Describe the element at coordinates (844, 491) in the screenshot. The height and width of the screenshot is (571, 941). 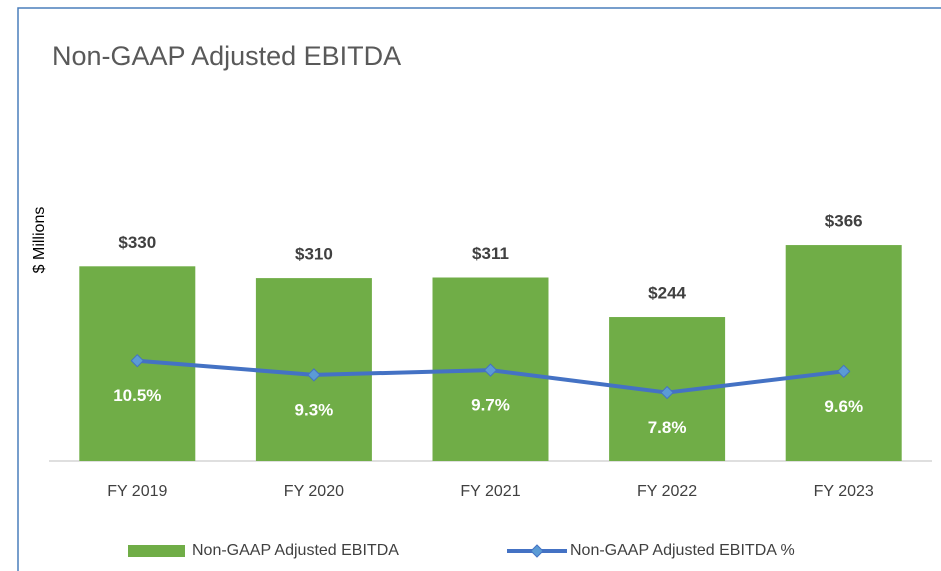
I see `x-tick-label: FY 2023` at that location.